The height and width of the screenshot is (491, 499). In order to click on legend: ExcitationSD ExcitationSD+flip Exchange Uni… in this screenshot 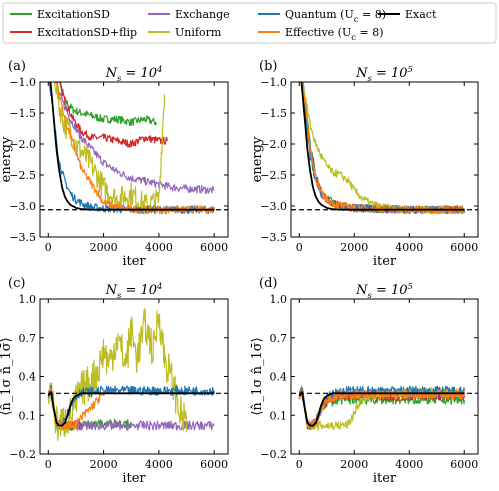, I will do `click(249, 23)`.